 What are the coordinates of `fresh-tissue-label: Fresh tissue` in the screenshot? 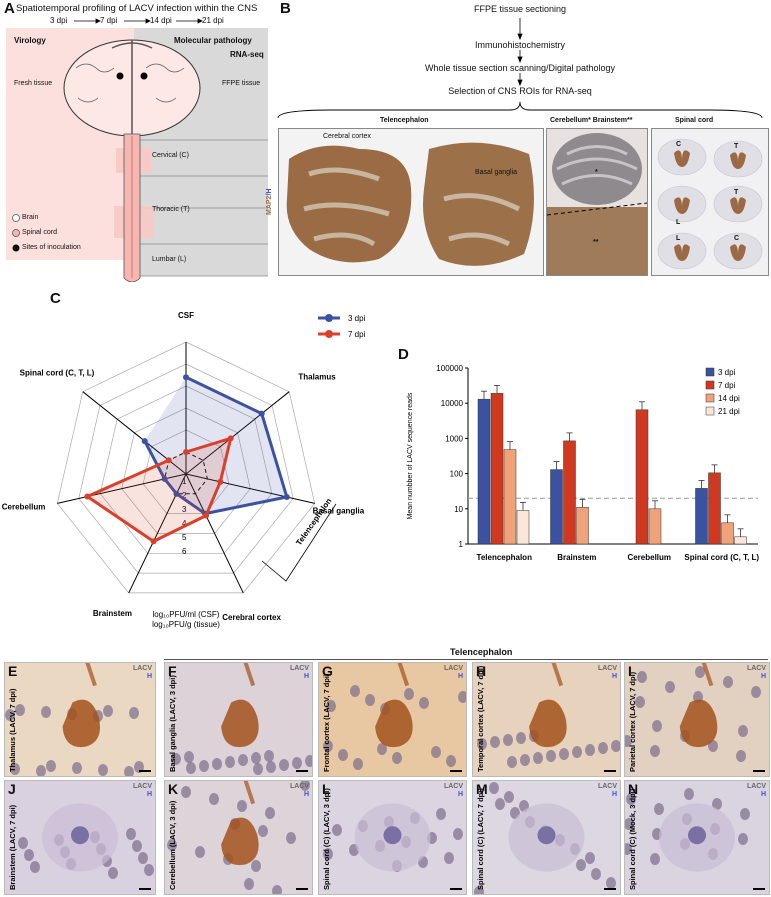 It's located at (33, 83).